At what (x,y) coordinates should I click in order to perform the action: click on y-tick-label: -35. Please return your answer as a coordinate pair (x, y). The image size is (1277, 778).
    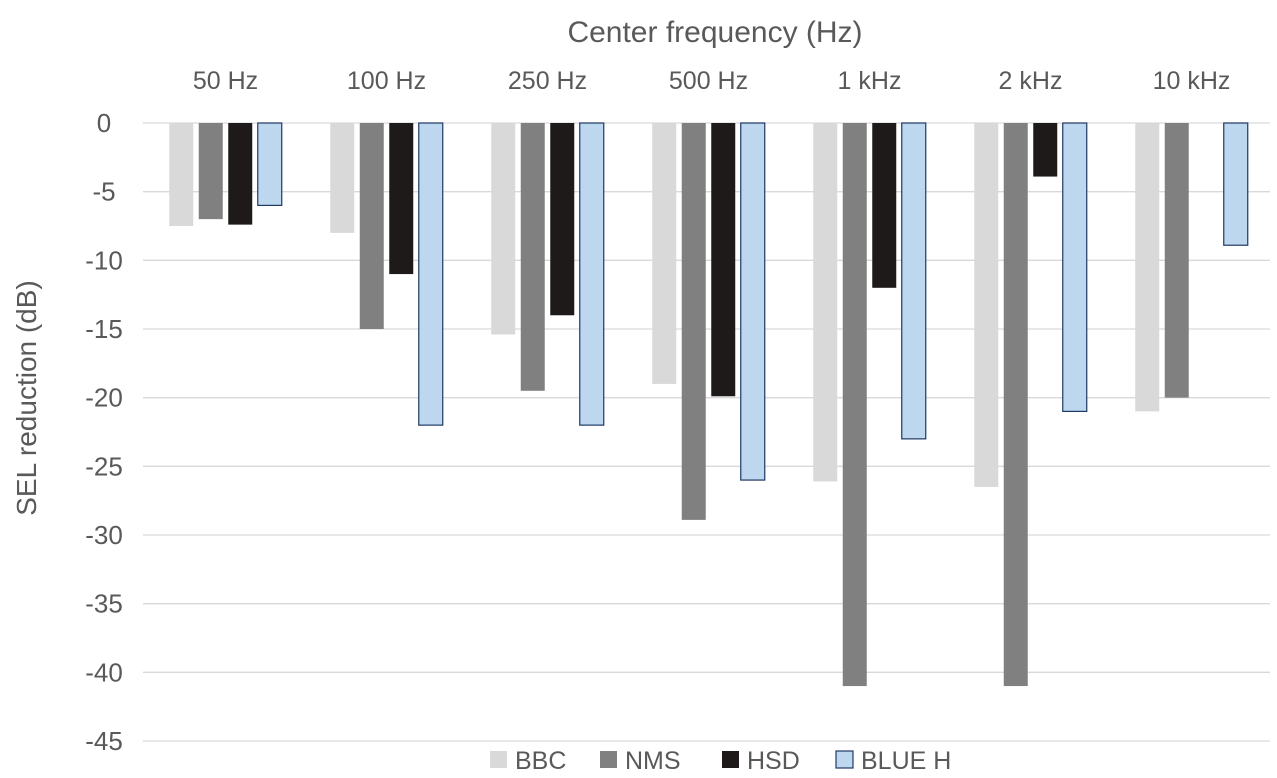
    Looking at the image, I should click on (104, 604).